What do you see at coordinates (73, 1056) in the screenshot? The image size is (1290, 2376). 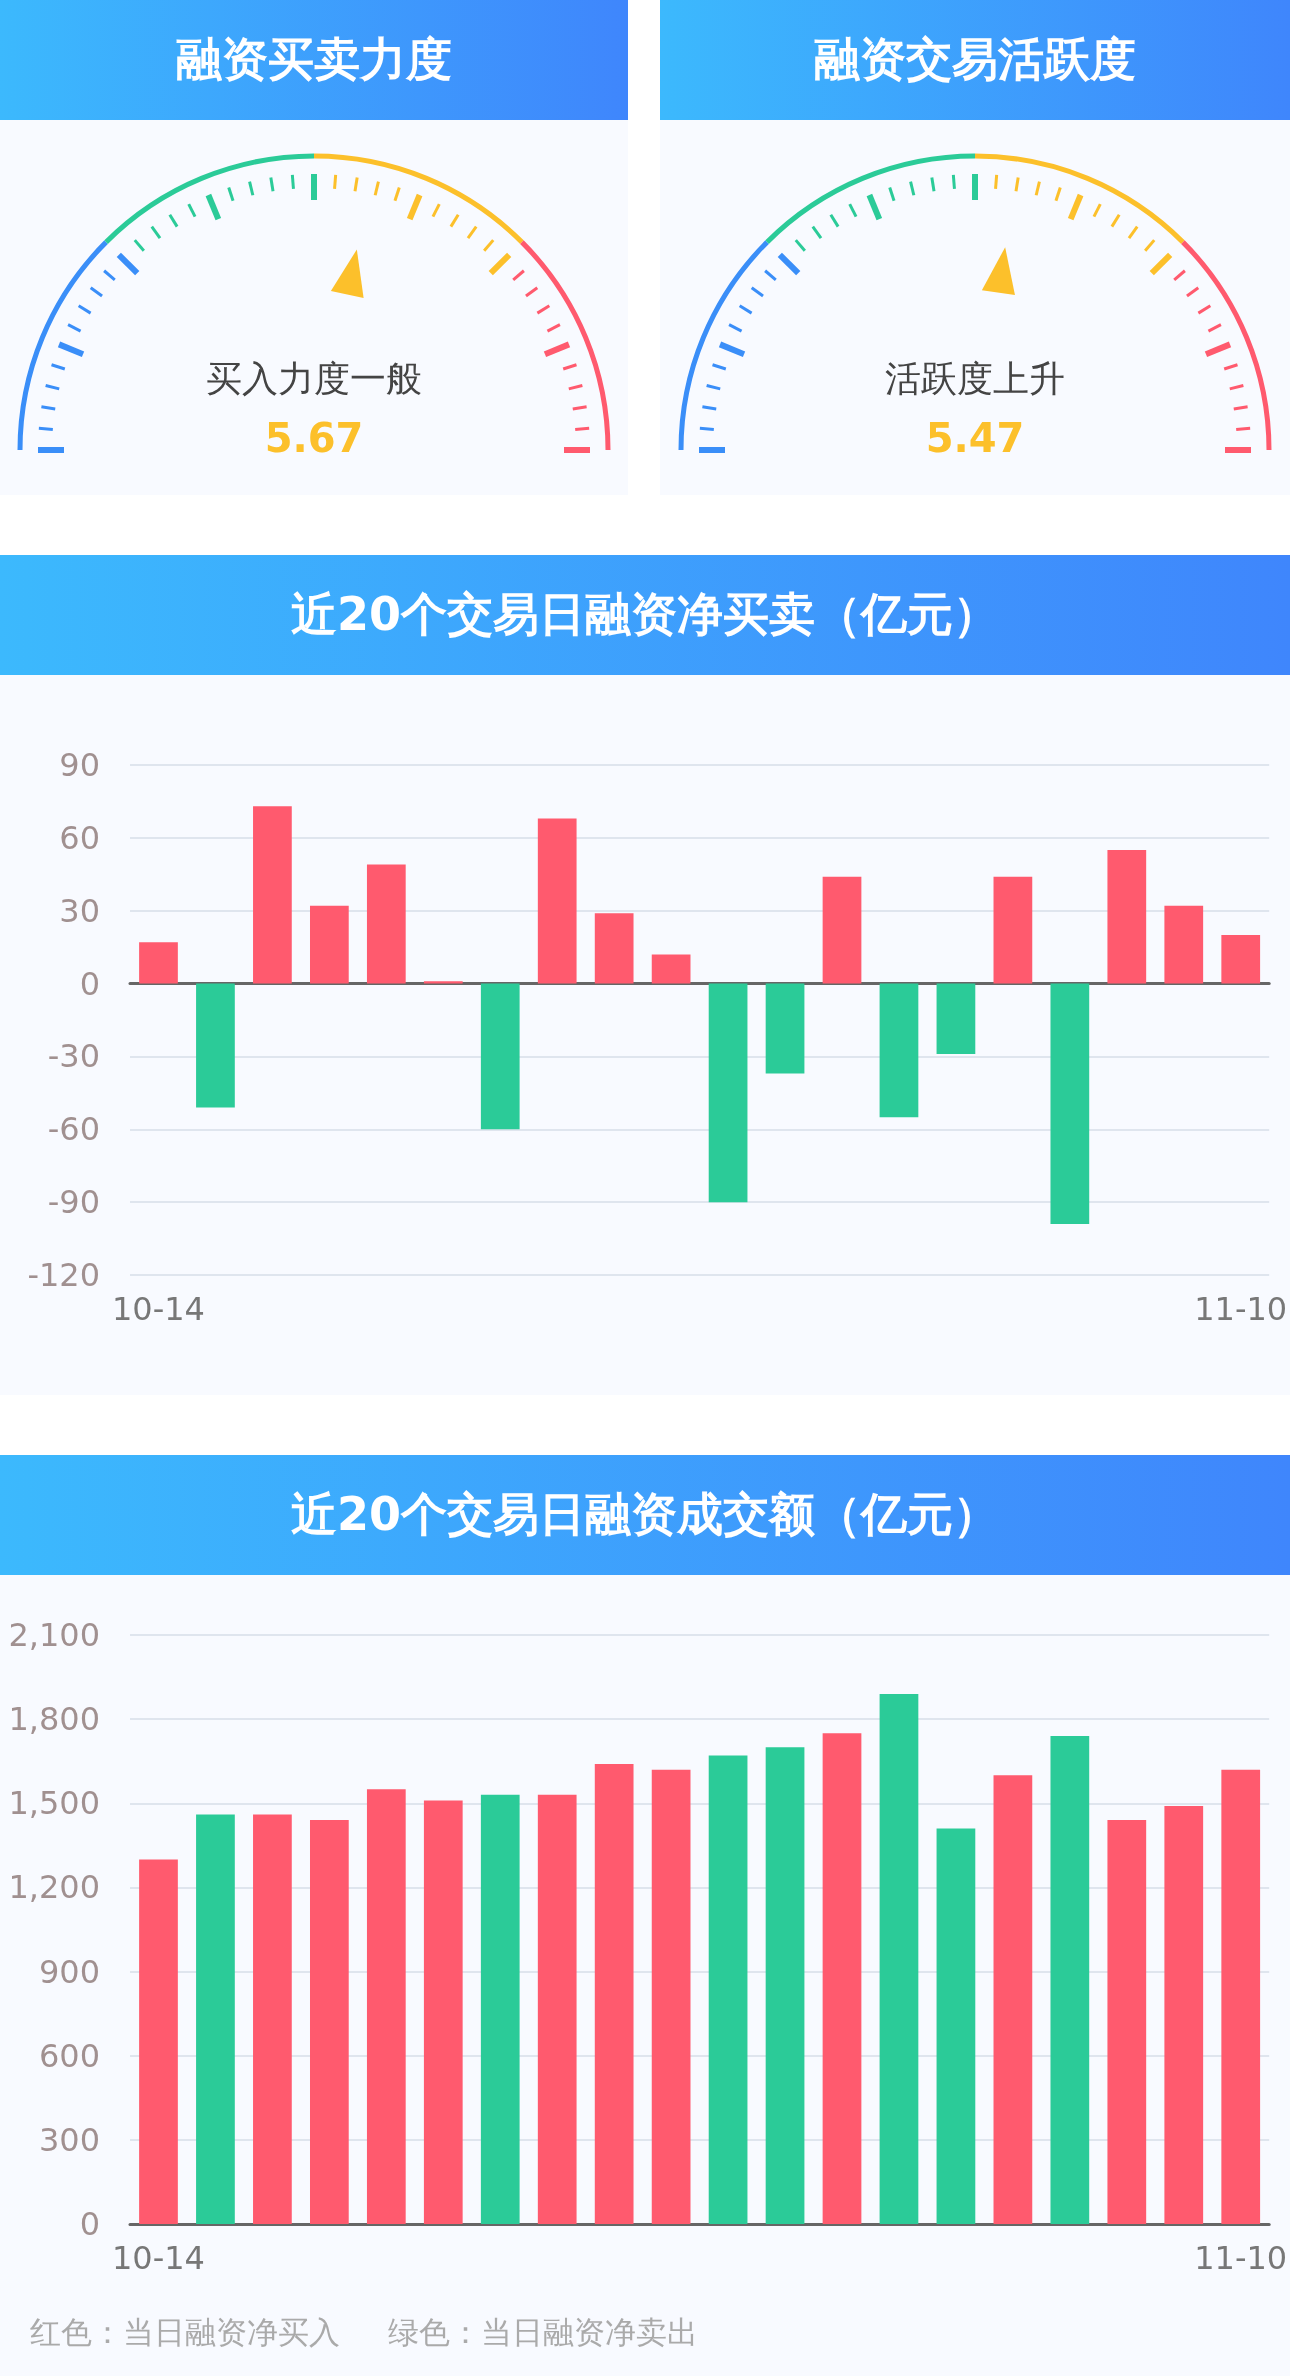 I see `y-tick-label: -30` at bounding box center [73, 1056].